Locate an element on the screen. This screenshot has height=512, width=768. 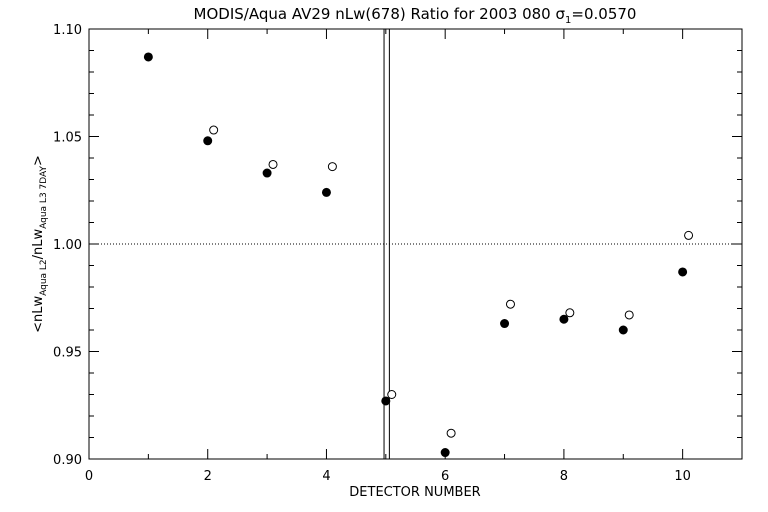
y-axis-label: <nLwAqua L2/nLwAqua L3 7DAY> is located at coordinates (40, 244).